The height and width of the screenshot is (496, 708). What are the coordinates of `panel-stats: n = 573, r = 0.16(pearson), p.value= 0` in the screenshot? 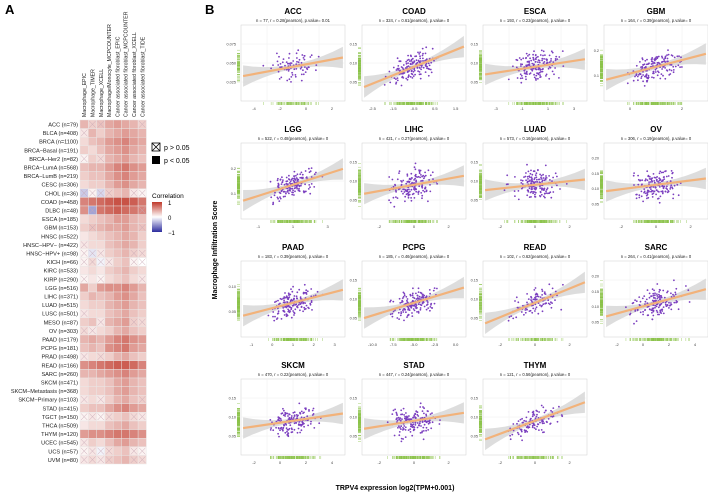 It's located at (535, 138).